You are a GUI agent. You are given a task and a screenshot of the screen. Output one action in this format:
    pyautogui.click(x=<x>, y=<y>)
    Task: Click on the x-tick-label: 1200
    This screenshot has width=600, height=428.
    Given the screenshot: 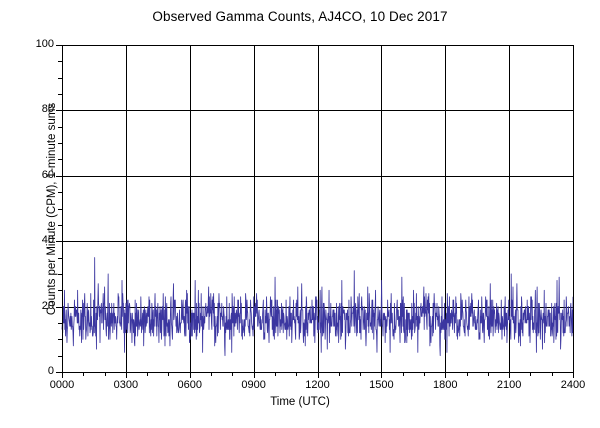 What is the action you would take?
    pyautogui.click(x=317, y=385)
    